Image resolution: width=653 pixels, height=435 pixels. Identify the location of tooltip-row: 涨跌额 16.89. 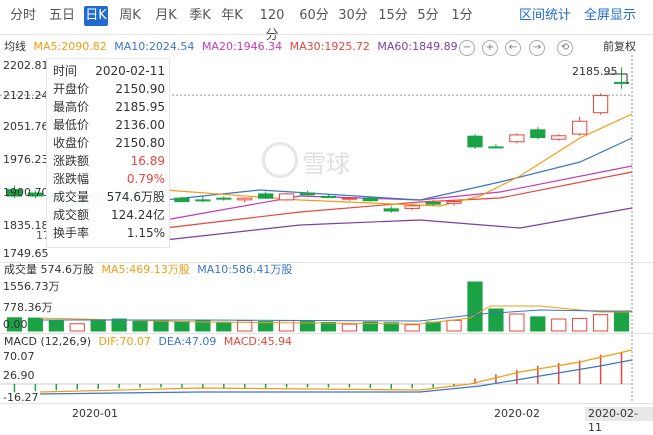
(109, 161).